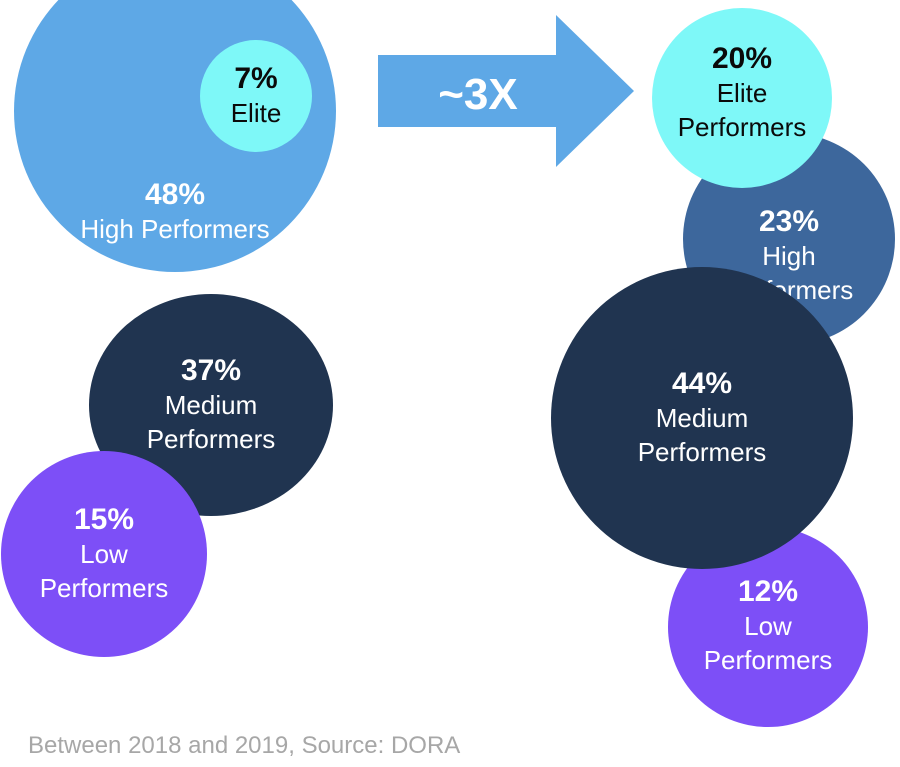  Describe the element at coordinates (244, 745) in the screenshot. I see `source-footnote: Between 2018 and 2019, Source: DORA` at that location.